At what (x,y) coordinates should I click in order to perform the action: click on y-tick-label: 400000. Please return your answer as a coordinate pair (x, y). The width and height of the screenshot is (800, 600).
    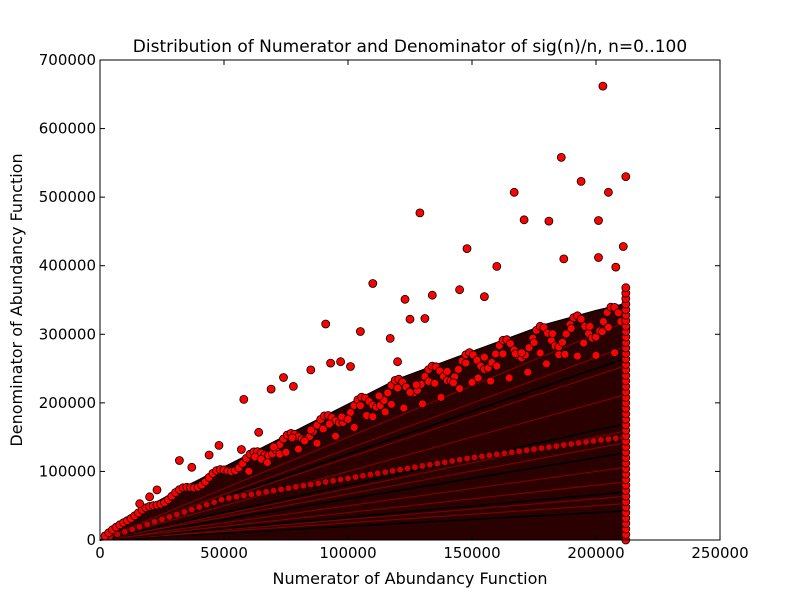
    Looking at the image, I should click on (67, 266).